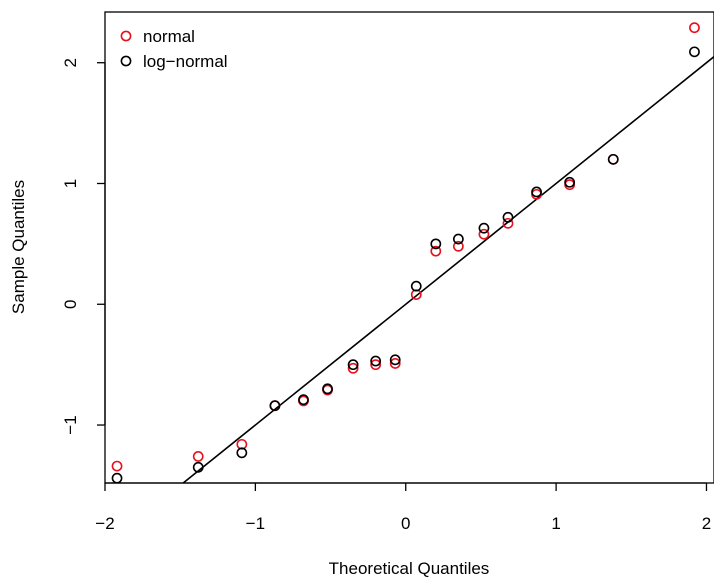 The height and width of the screenshot is (582, 714). What do you see at coordinates (555, 523) in the screenshot?
I see `x-tick-label: 1` at bounding box center [555, 523].